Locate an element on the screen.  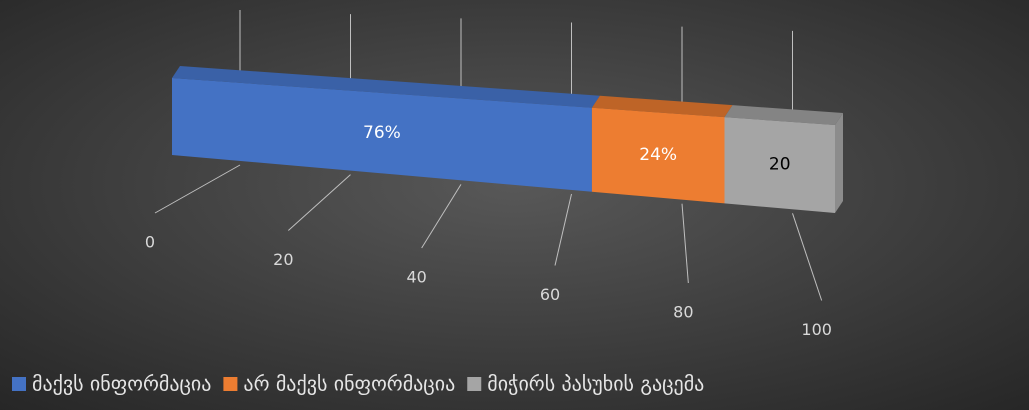
x-tick-label: 80 is located at coordinates (683, 312).